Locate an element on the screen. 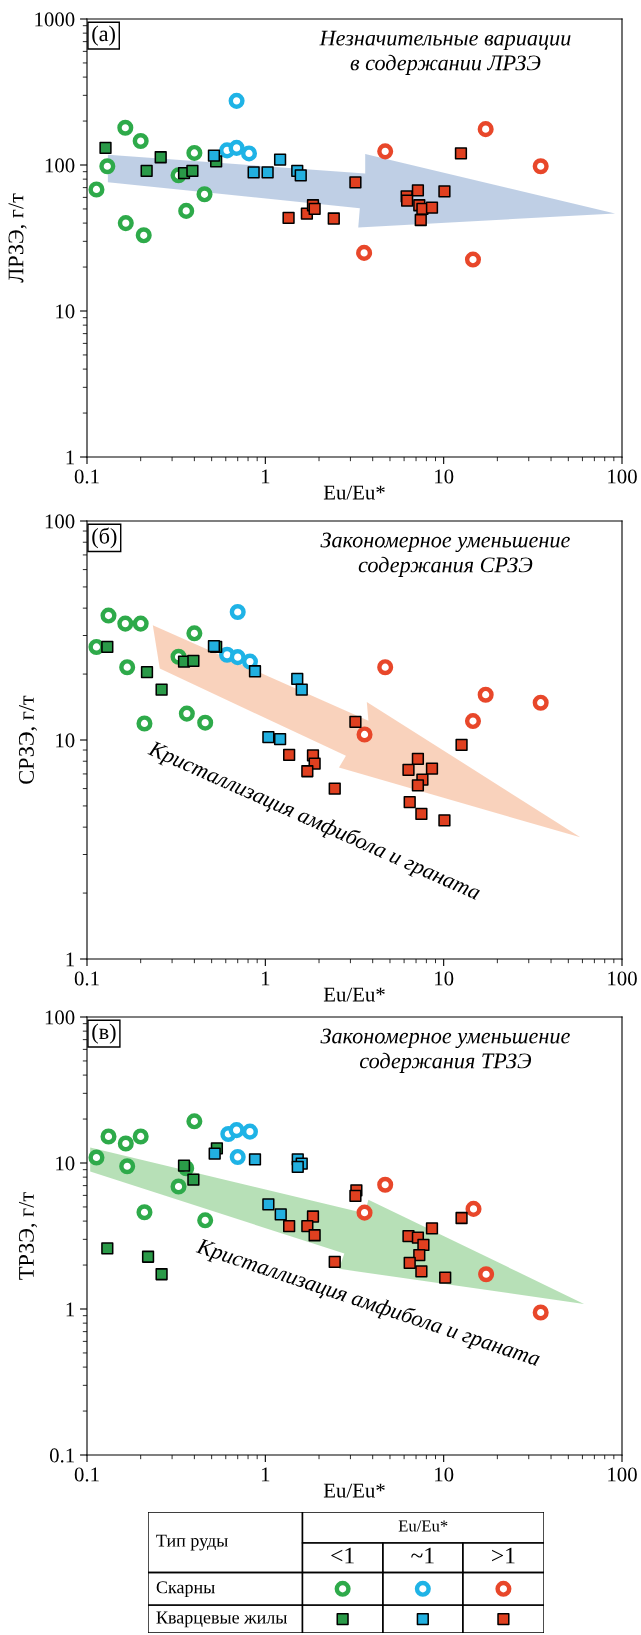 Image resolution: width=641 pixels, height=1635 pixels. y-axis-title: ЛРЗЭ, г/т is located at coordinates (17, 238).